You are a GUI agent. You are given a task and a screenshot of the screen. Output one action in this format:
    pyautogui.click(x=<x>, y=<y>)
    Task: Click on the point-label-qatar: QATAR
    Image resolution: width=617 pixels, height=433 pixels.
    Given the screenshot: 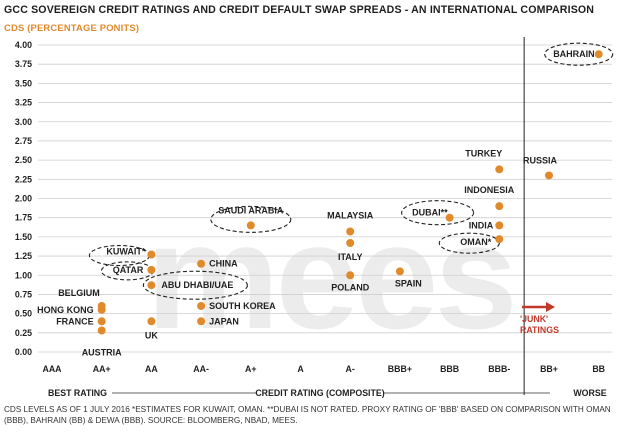 What is the action you would take?
    pyautogui.click(x=128, y=270)
    